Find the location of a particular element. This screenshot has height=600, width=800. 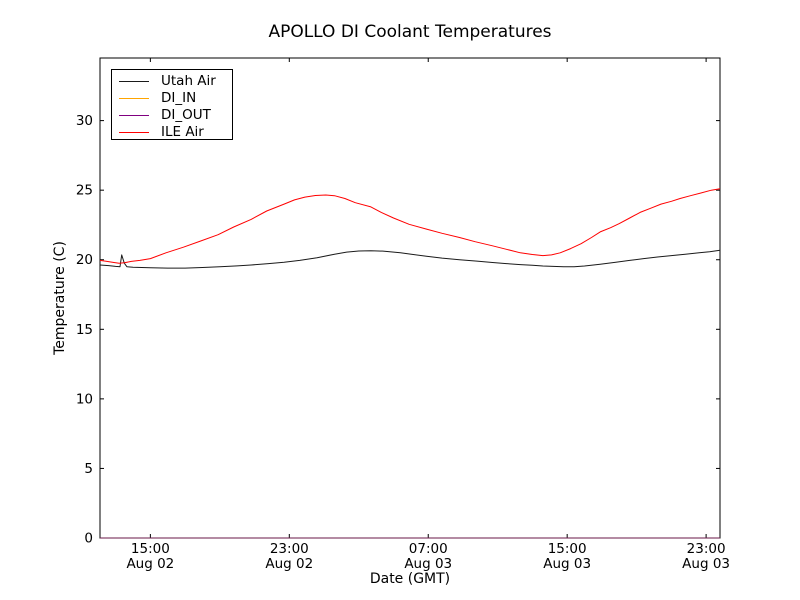

legend-row-di-in: DI_IN is located at coordinates (172, 98).